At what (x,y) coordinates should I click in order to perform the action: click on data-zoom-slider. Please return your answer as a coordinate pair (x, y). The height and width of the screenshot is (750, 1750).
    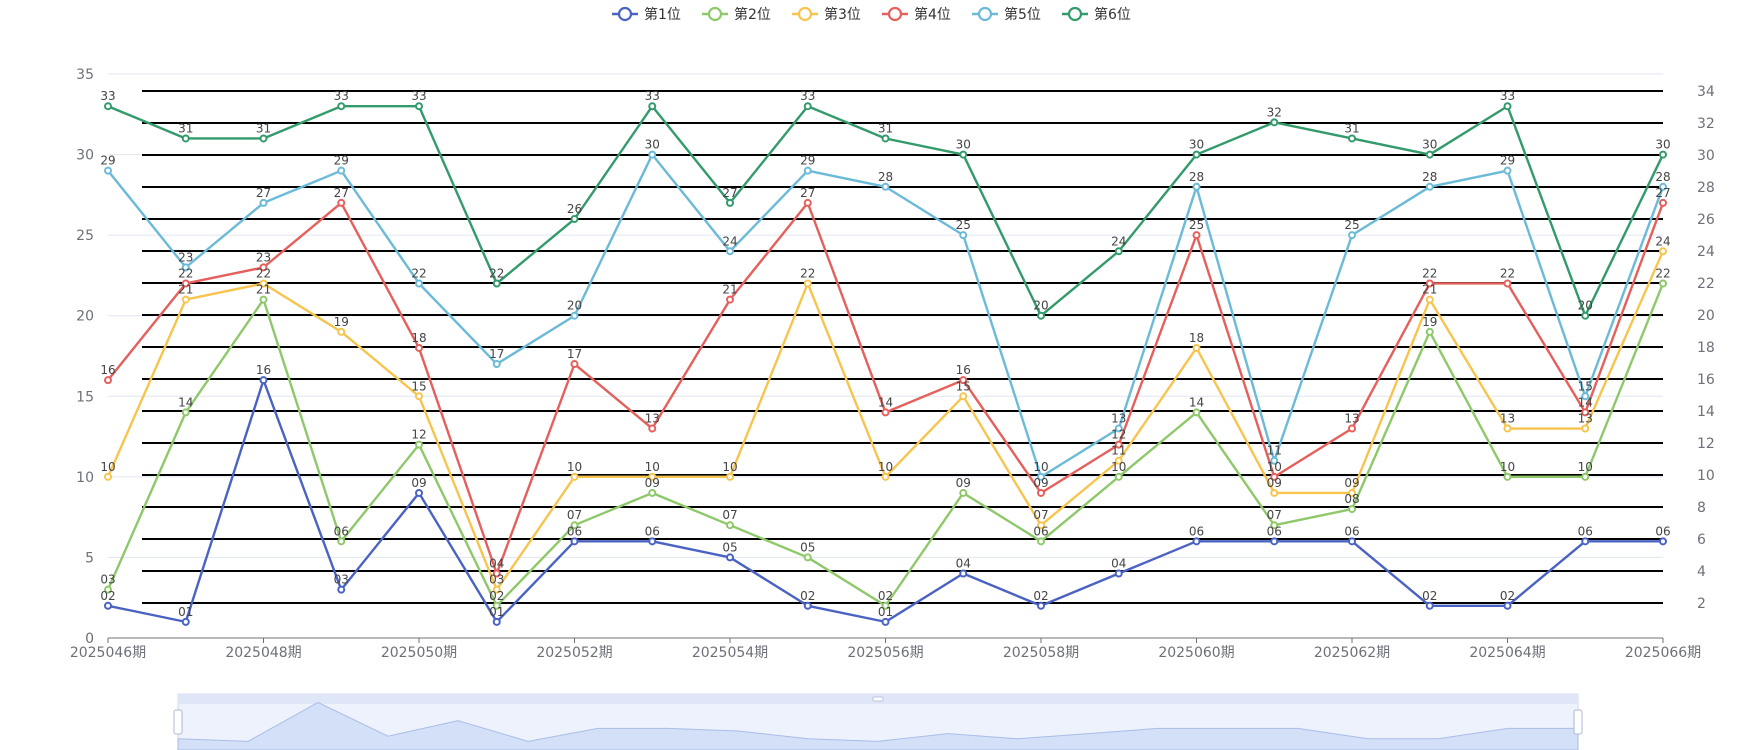
    Looking at the image, I should click on (878, 721).